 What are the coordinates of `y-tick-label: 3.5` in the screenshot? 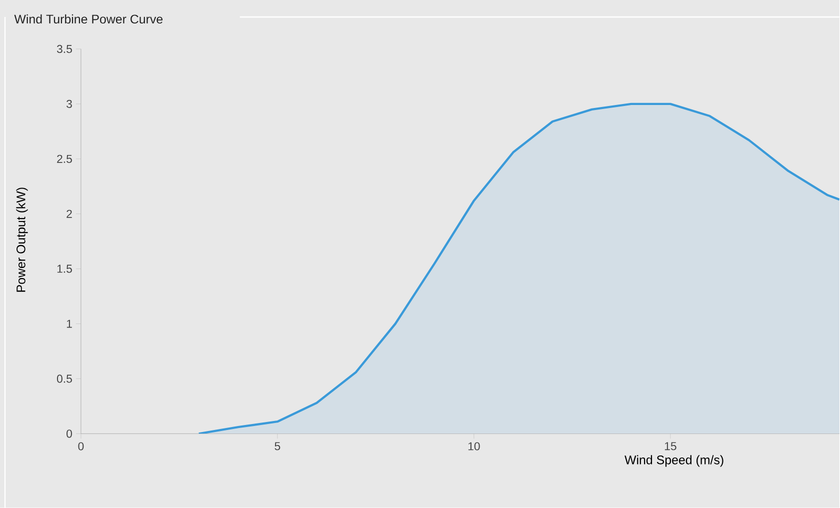 It's located at (64, 48).